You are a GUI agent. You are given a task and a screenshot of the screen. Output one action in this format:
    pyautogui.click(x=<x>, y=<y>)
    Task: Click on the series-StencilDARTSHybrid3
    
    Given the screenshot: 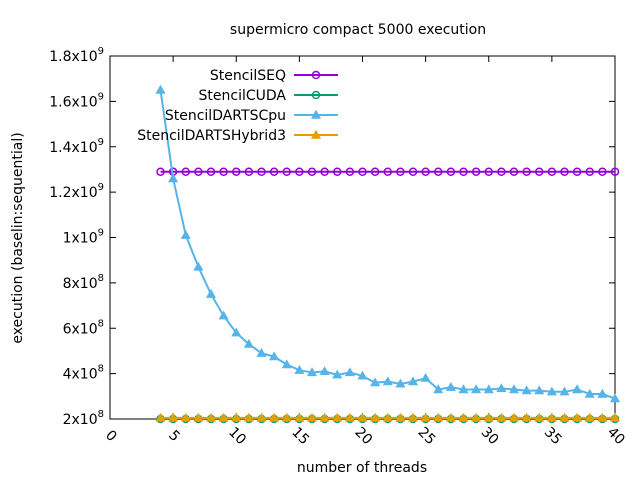 What is the action you would take?
    pyautogui.click(x=388, y=417)
    